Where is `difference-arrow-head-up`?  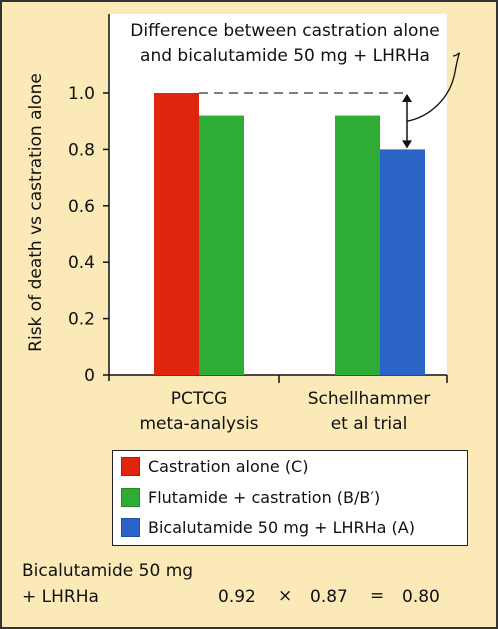 difference-arrow-head-up is located at coordinates (407, 98).